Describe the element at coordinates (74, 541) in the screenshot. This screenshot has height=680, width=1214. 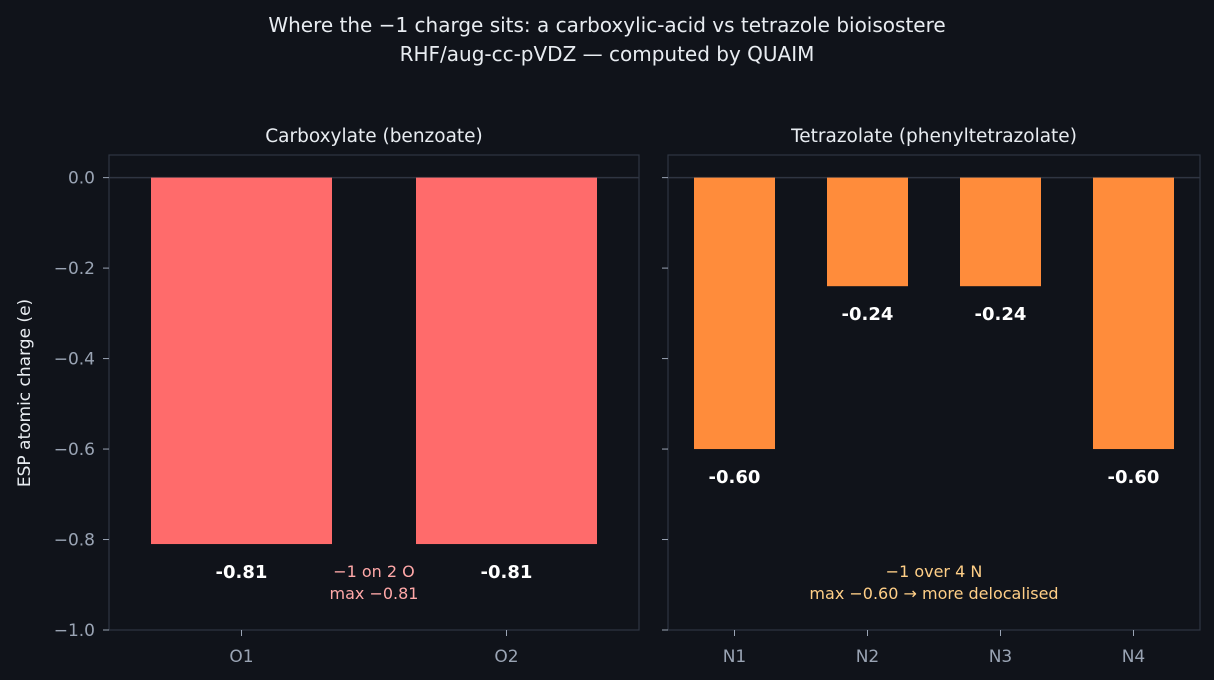
I see `y-tick-label: −0.8` at that location.